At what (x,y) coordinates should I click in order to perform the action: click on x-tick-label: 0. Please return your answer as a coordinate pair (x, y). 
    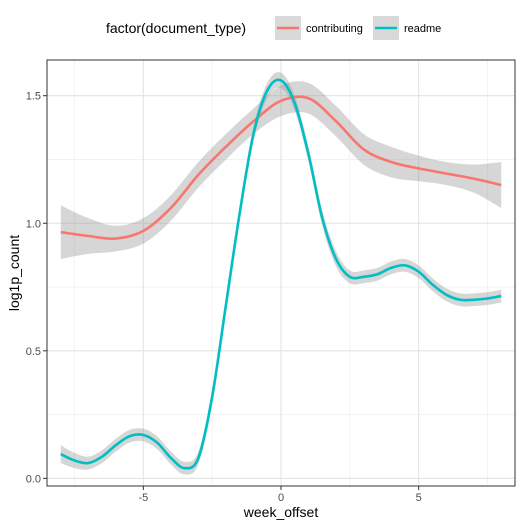
    Looking at the image, I should click on (281, 498).